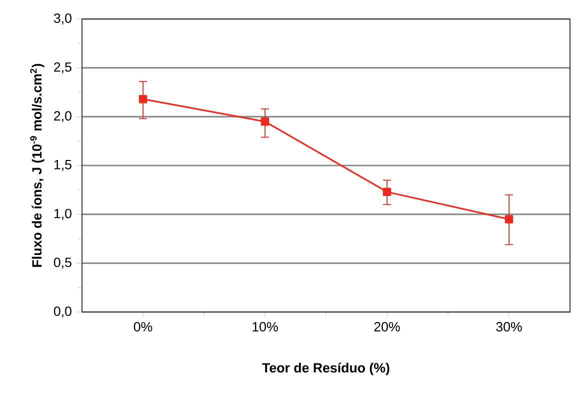 This screenshot has width=577, height=410. What do you see at coordinates (63, 68) in the screenshot?
I see `y-tick-label: 2,5` at bounding box center [63, 68].